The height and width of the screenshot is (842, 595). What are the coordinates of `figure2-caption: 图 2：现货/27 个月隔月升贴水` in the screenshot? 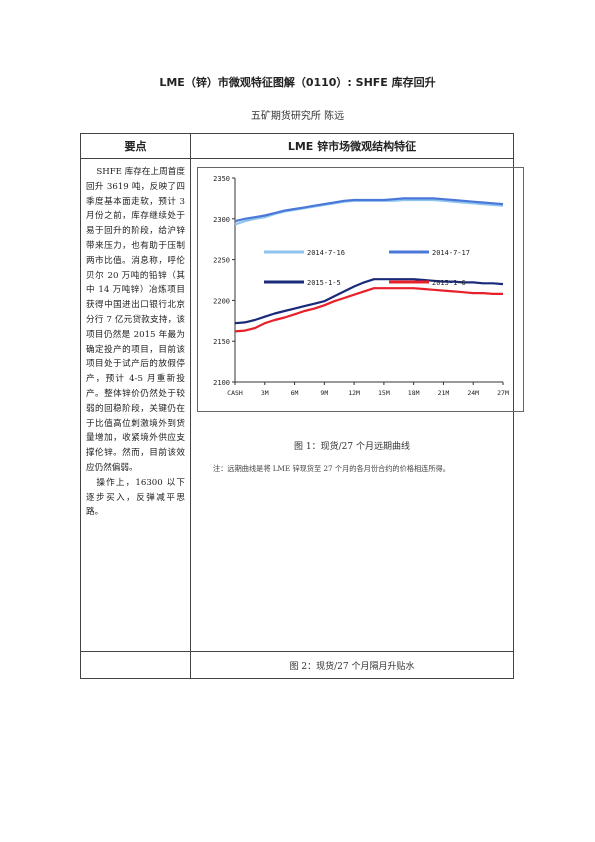 It's located at (352, 665).